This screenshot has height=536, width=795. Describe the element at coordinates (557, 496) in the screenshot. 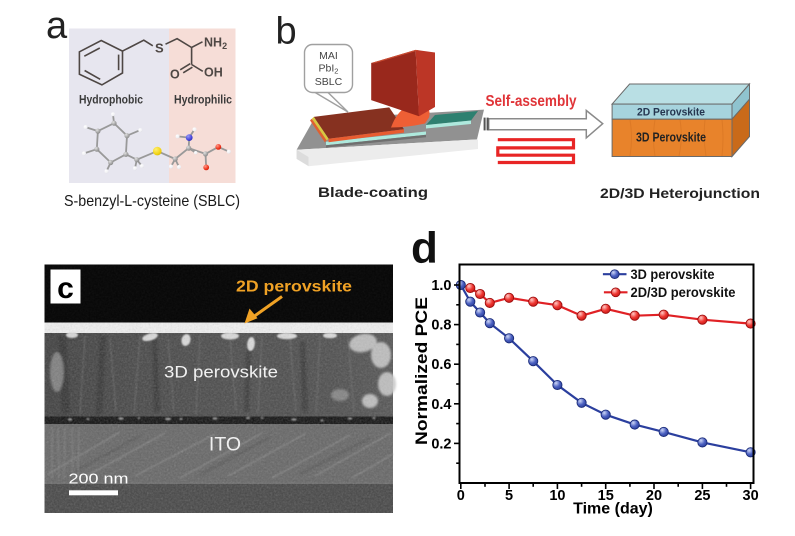

I see `svg-text: 10` at that location.